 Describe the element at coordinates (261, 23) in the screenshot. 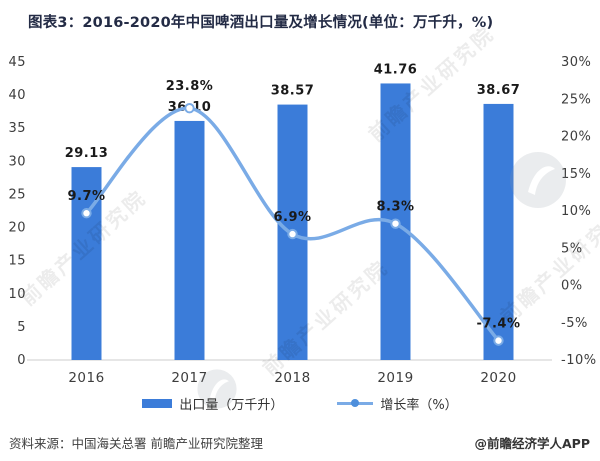

I see `chart-title: 图表3：2016-2020年中国啤酒出口量及增长情况(单位：万千升，%)` at that location.